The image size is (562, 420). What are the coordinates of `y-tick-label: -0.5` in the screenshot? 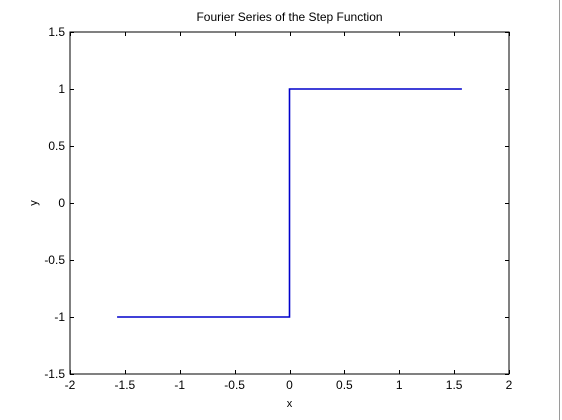 It's located at (54, 260).